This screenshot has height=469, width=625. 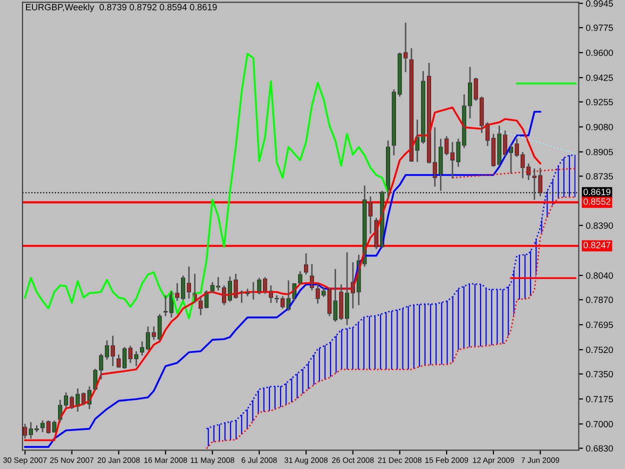 I want to click on candlestick, so click(x=166, y=305).